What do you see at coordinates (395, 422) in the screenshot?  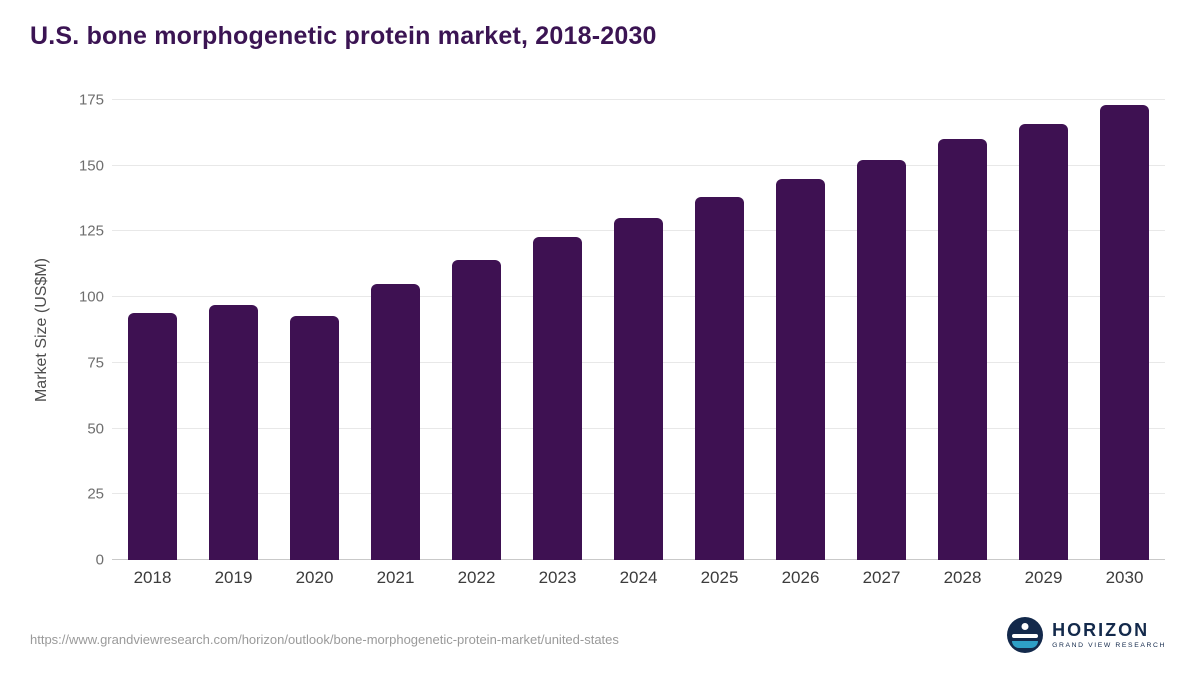 I see `bar-2021` at bounding box center [395, 422].